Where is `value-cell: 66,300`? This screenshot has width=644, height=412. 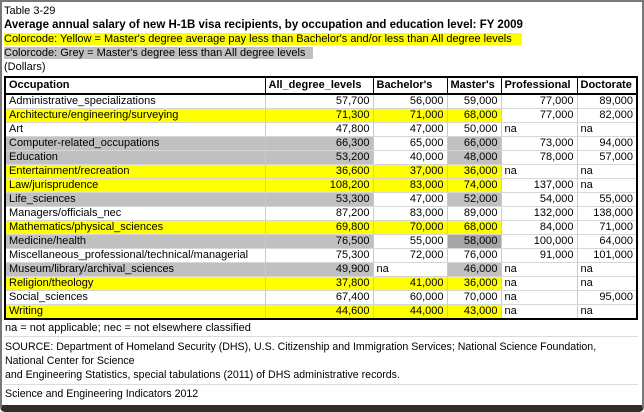
value-cell: 66,300 is located at coordinates (319, 143).